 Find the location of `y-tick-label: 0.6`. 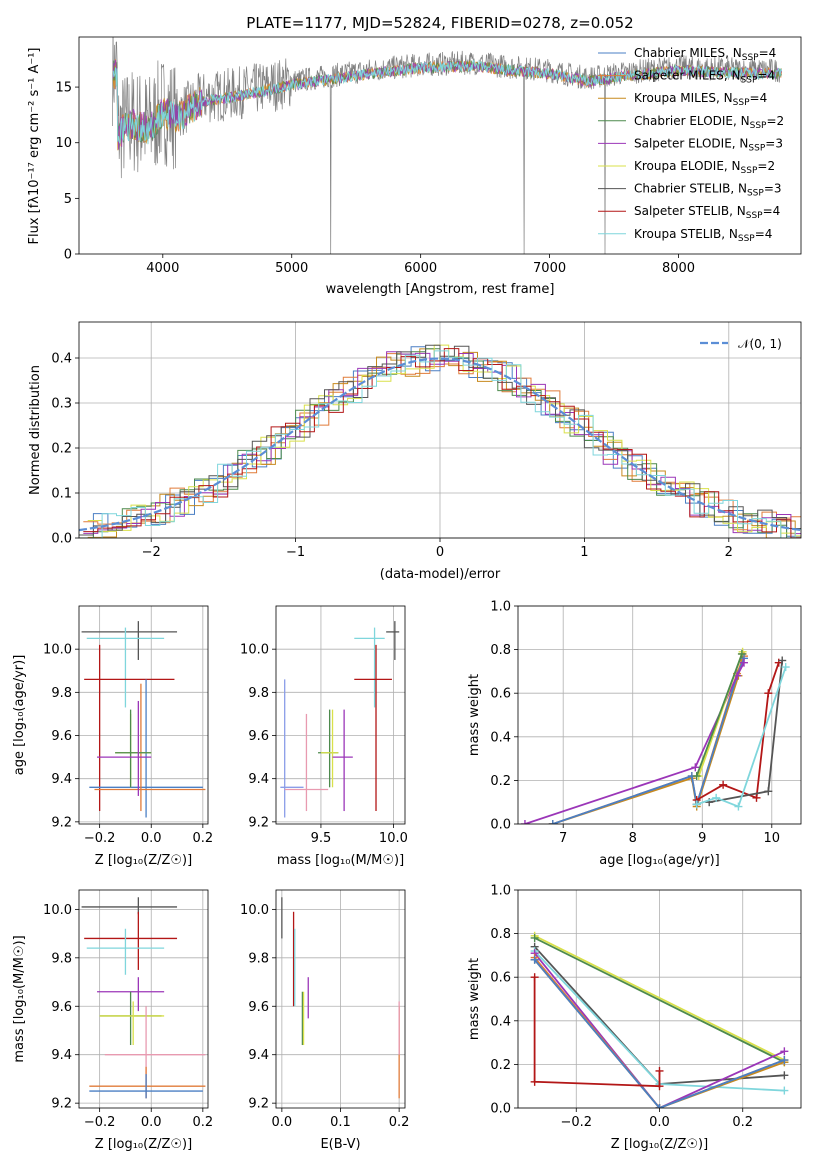

y-tick-label: 0.6 is located at coordinates (500, 978).